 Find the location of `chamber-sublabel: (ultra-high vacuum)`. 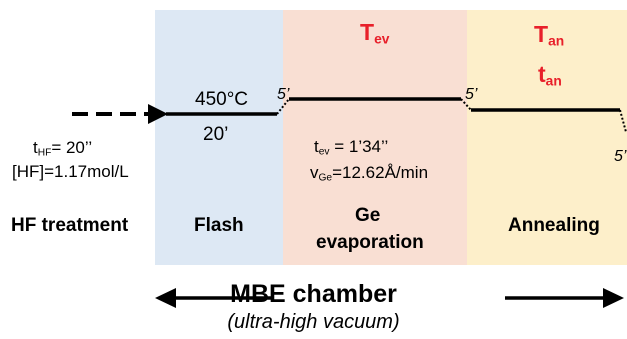

chamber-sublabel: (ultra-high vacuum) is located at coordinates (313, 322).